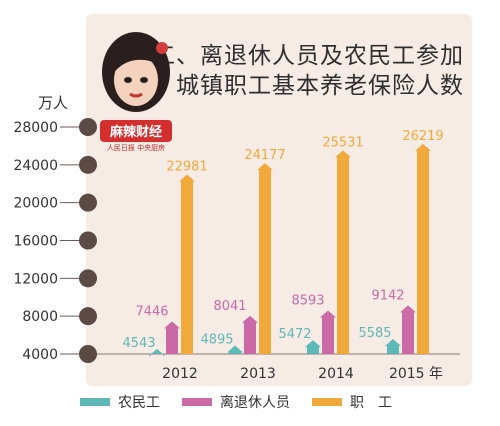 Image resolution: width=500 pixels, height=426 pixels. Describe the element at coordinates (40, 317) in the screenshot. I see `y-tick-label: 8000` at that location.